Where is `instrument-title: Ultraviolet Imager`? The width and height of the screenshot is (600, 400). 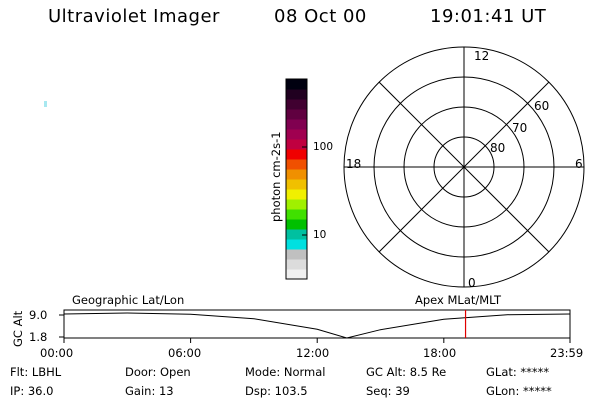 instrument-title: Ultraviolet Imager is located at coordinates (134, 16).